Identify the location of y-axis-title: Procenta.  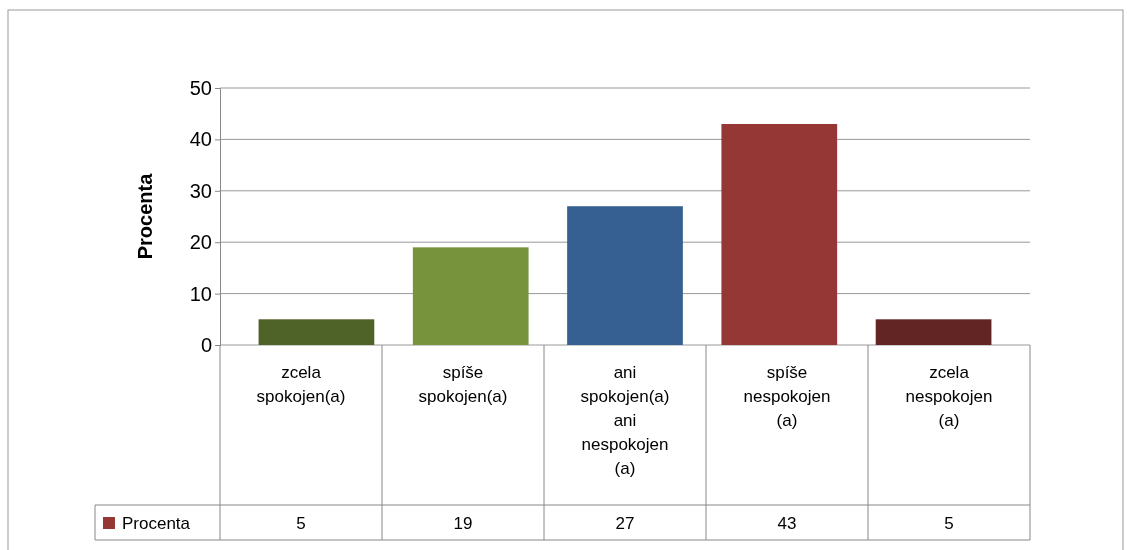
(145, 216).